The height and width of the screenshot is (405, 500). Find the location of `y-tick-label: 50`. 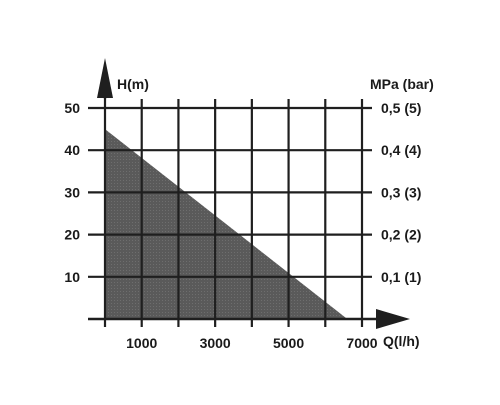

y-tick-label: 50 is located at coordinates (72, 108).